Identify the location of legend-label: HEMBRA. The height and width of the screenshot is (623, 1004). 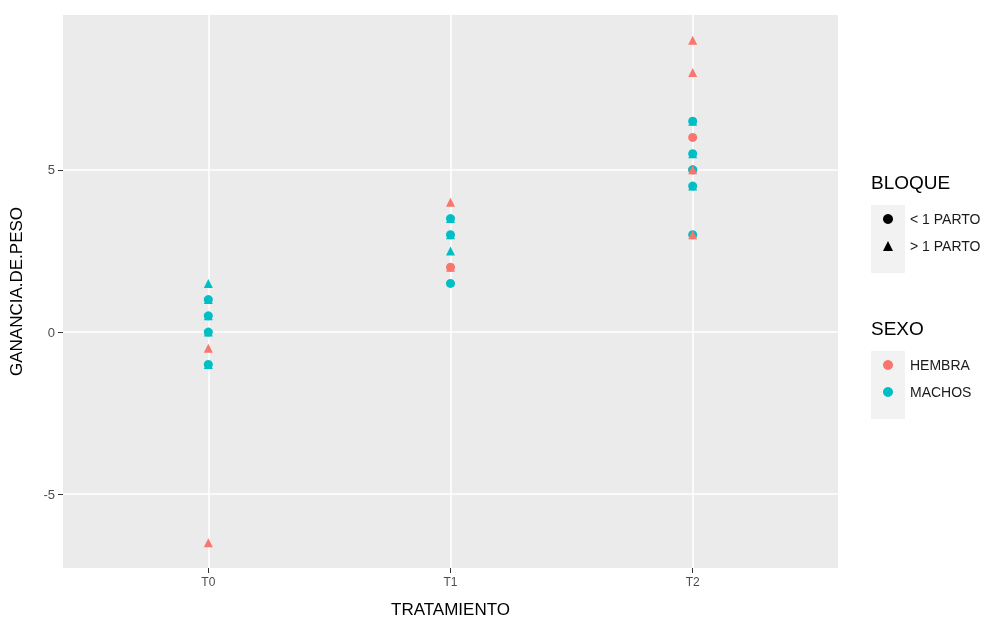
(940, 365).